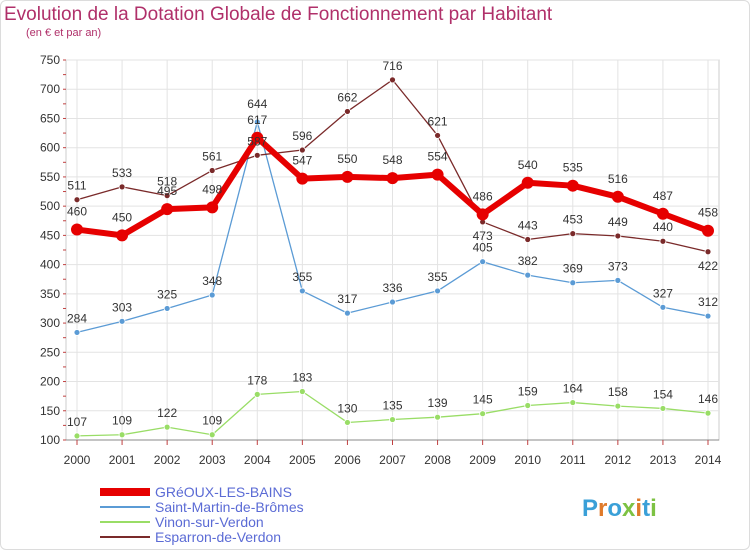 This screenshot has width=750, height=550. I want to click on data-label: 107, so click(77, 422).